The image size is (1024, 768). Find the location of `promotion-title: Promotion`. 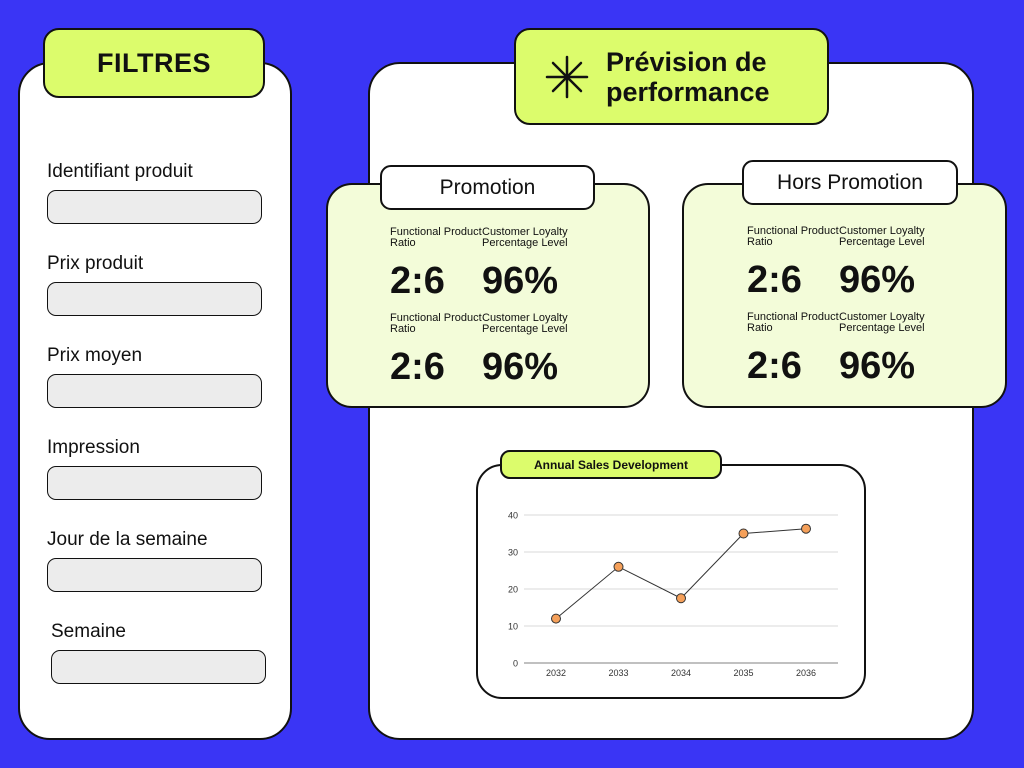

promotion-title: Promotion is located at coordinates (487, 187).